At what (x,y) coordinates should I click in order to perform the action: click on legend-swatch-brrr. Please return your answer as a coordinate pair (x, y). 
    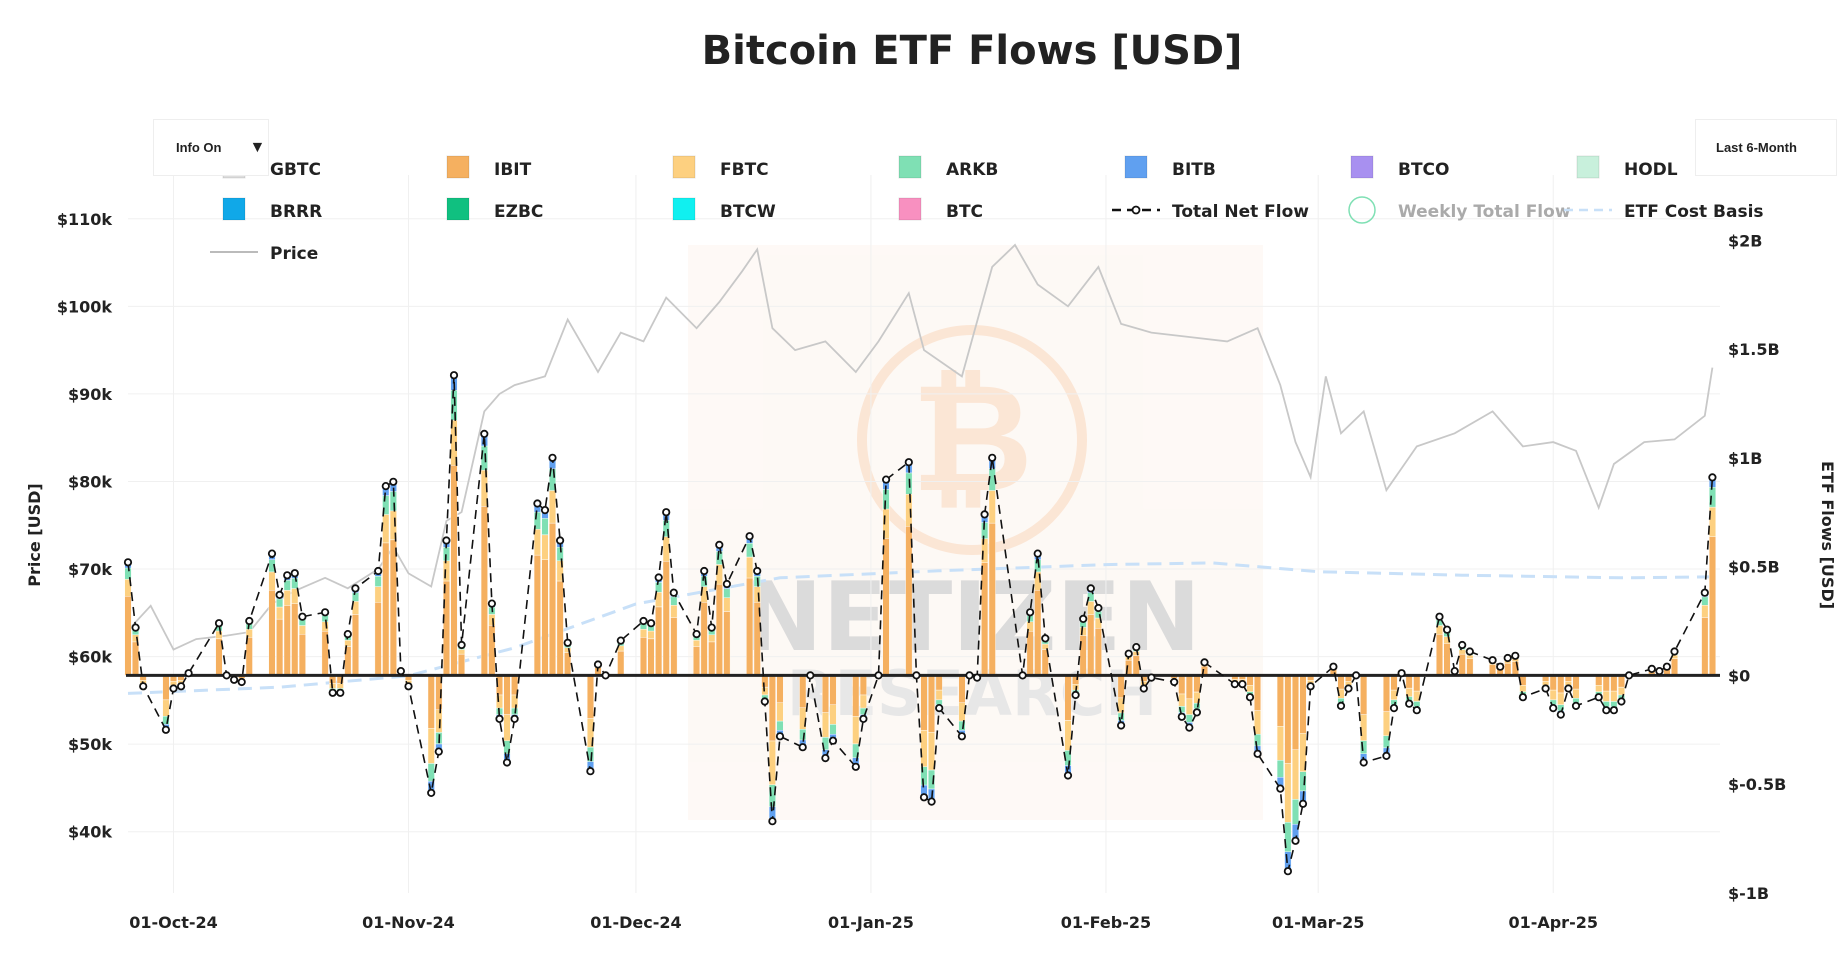
    Looking at the image, I should click on (234, 209).